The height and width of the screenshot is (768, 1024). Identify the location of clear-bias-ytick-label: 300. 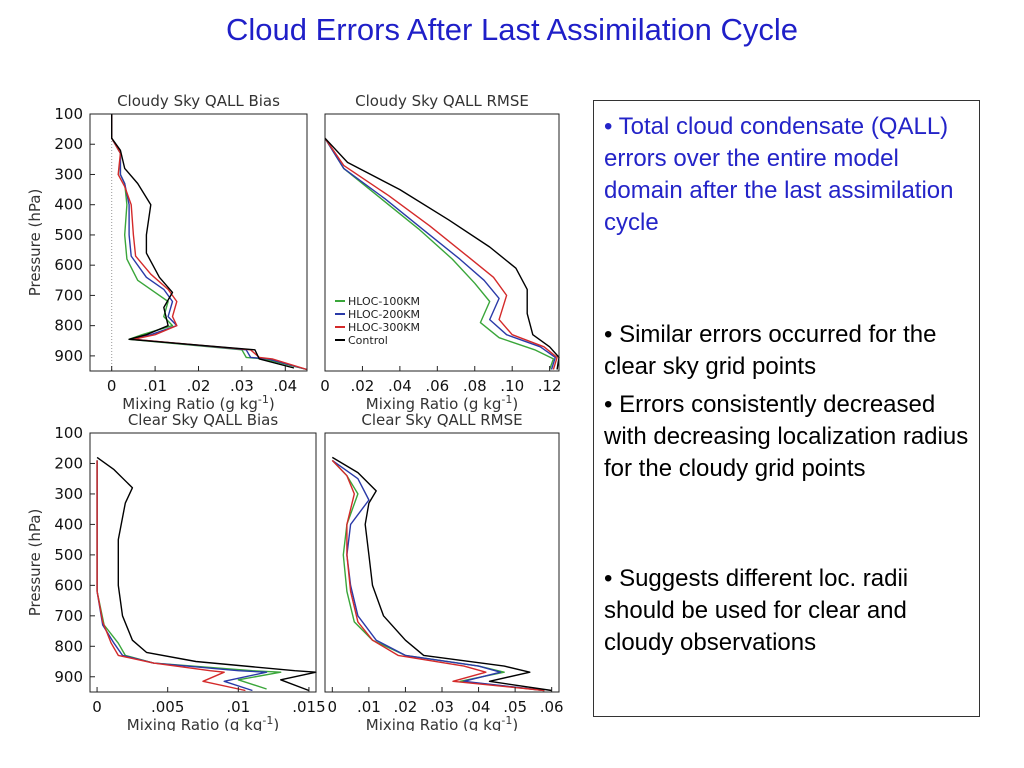
(68, 494).